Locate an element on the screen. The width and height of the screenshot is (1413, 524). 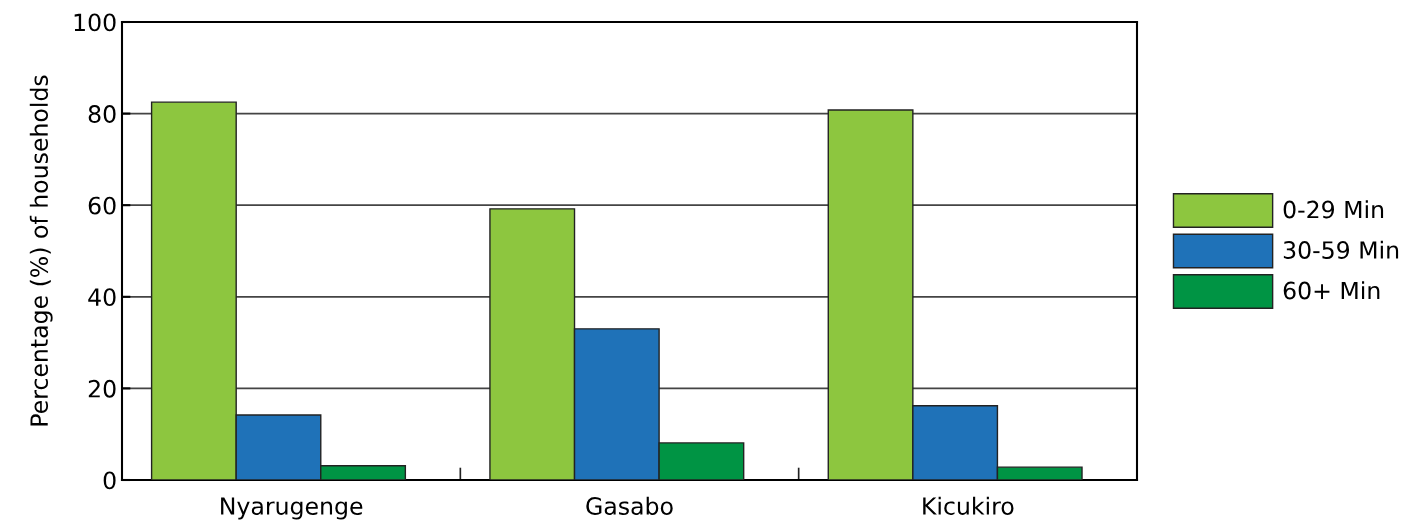
y-tick-label: 100 is located at coordinates (95, 22).